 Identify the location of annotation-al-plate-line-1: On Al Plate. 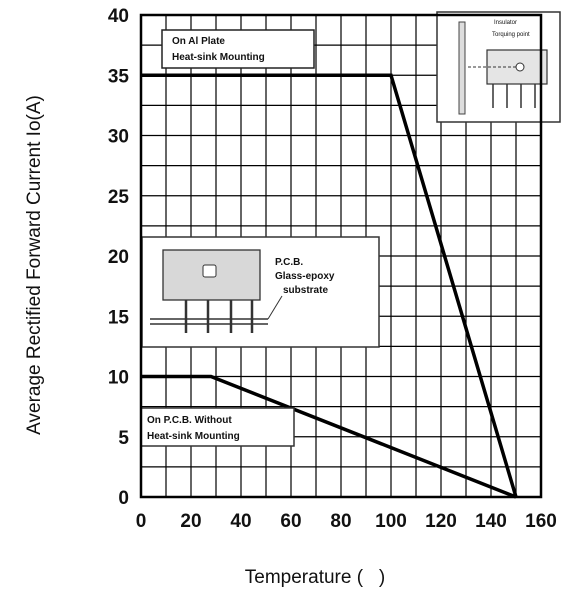
(198, 41).